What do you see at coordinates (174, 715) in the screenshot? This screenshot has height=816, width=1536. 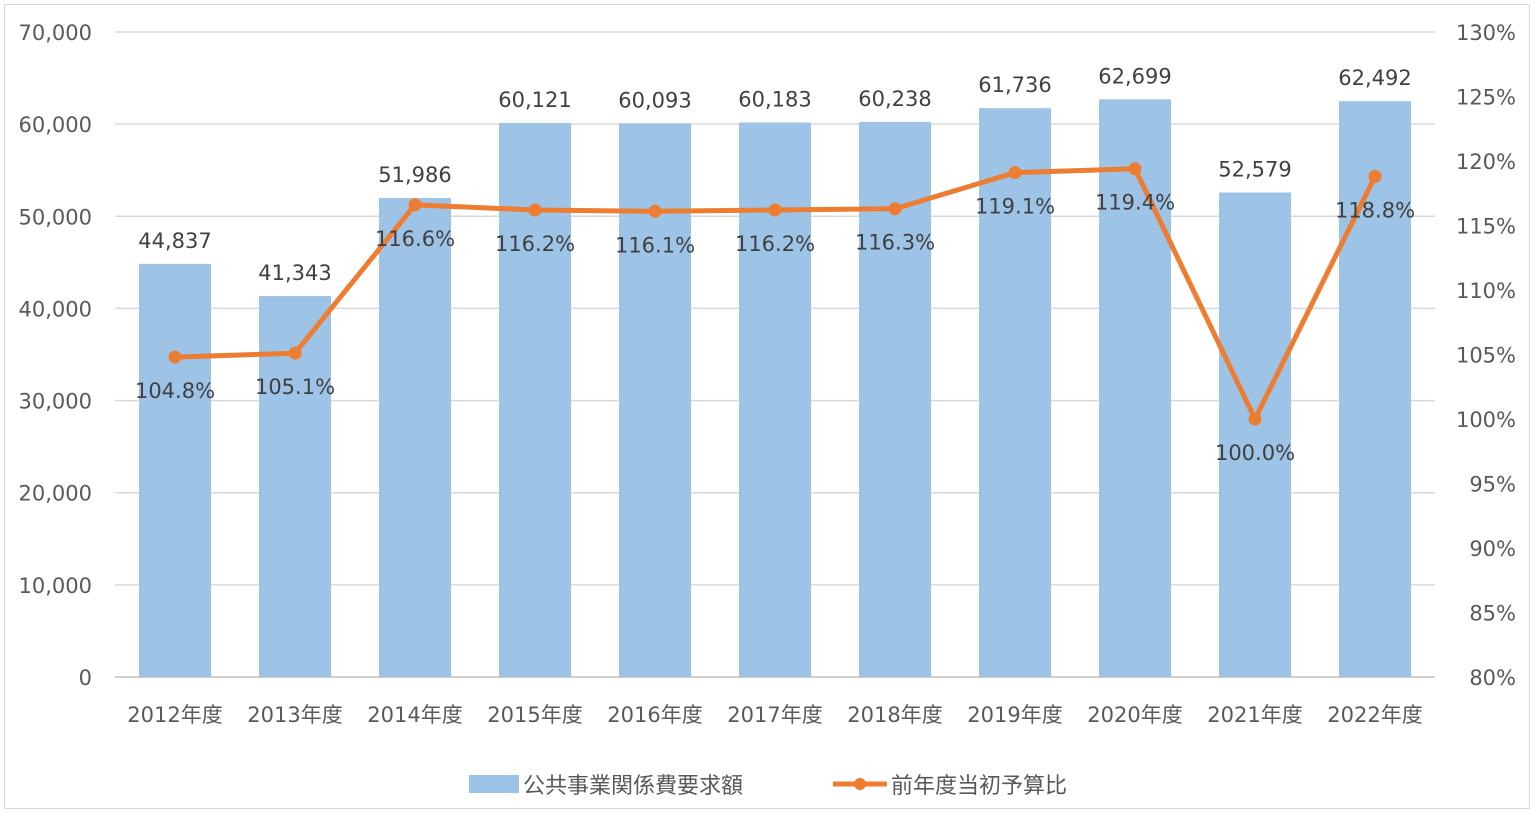 I see `x-tick-label: 2012年度` at bounding box center [174, 715].